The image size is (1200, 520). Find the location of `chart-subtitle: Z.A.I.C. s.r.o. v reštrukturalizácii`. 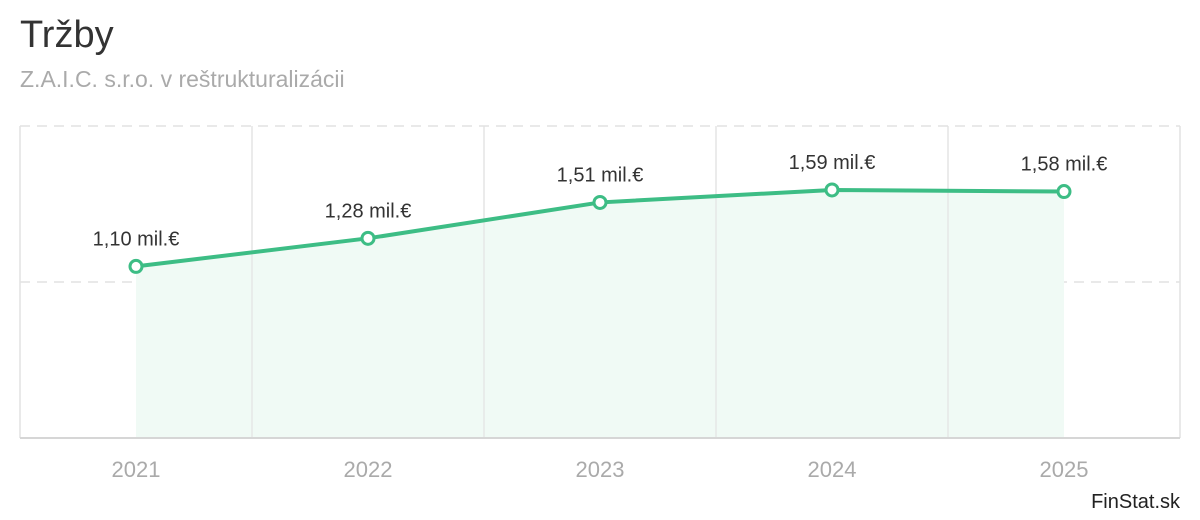

chart-subtitle: Z.A.I.C. s.r.o. v reštrukturalizácii is located at coordinates (182, 79).